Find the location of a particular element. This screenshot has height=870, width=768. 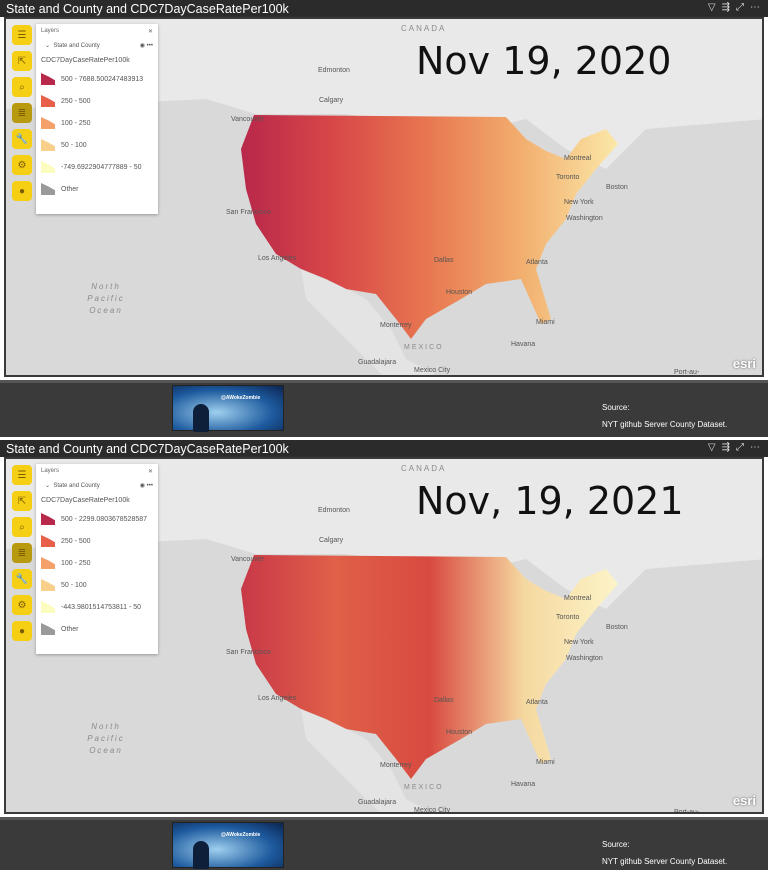

legend-header: Layers is located at coordinates (50, 31).